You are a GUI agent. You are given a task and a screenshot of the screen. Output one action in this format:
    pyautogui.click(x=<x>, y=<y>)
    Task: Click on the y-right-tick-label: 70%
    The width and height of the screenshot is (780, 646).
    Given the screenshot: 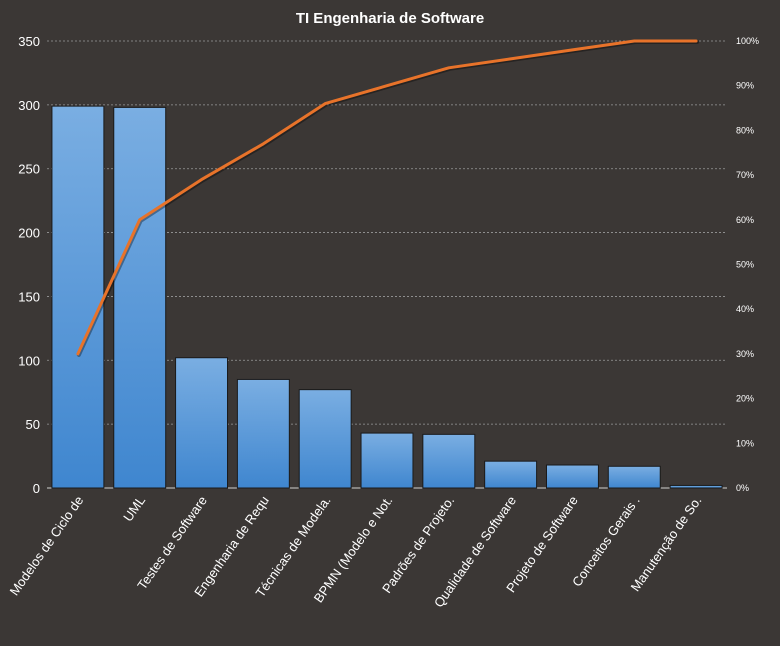 What is the action you would take?
    pyautogui.click(x=745, y=175)
    